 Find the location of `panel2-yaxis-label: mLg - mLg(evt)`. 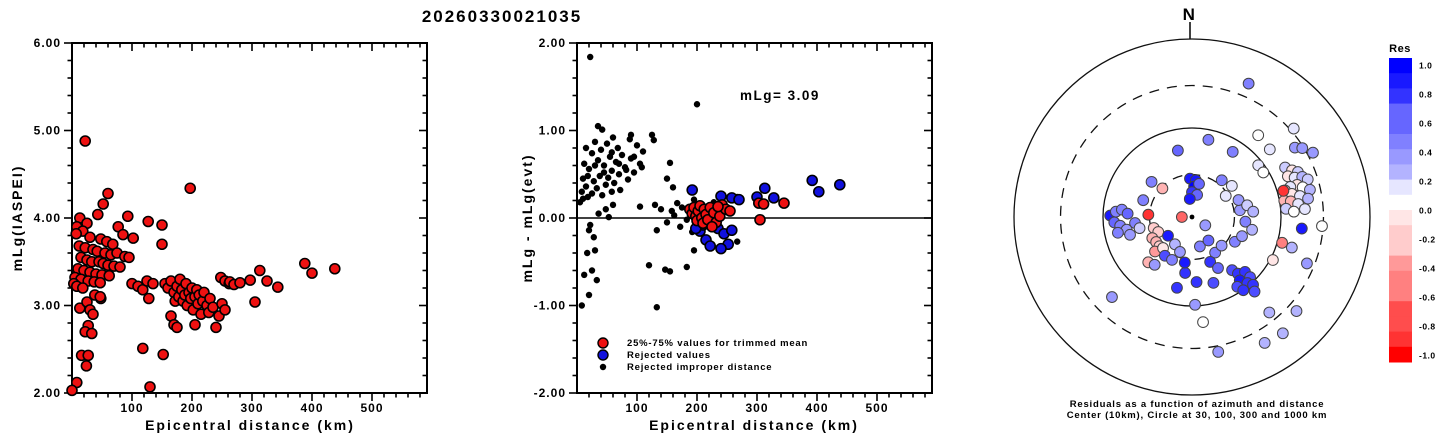

panel2-yaxis-label: mLg - mLg(evt) is located at coordinates (527, 217).